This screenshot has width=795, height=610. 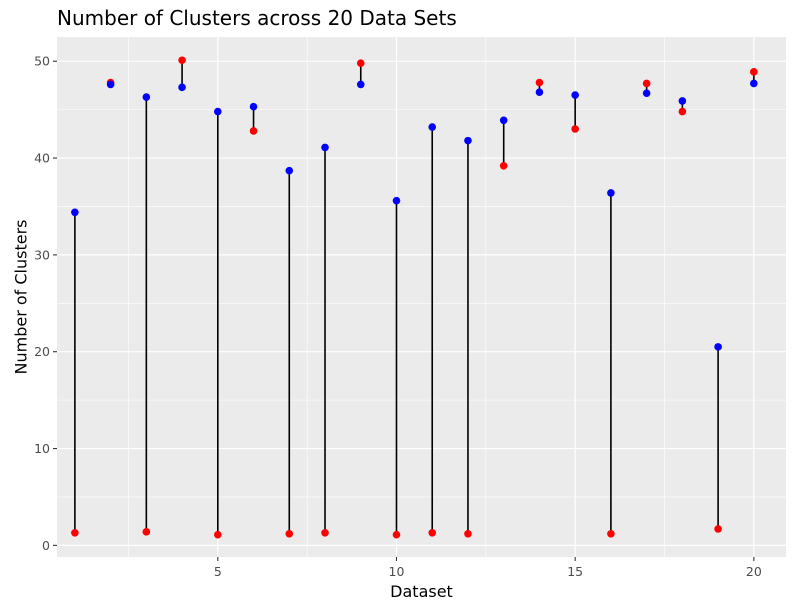 What do you see at coordinates (42, 254) in the screenshot?
I see `y-tick-label: 30` at bounding box center [42, 254].